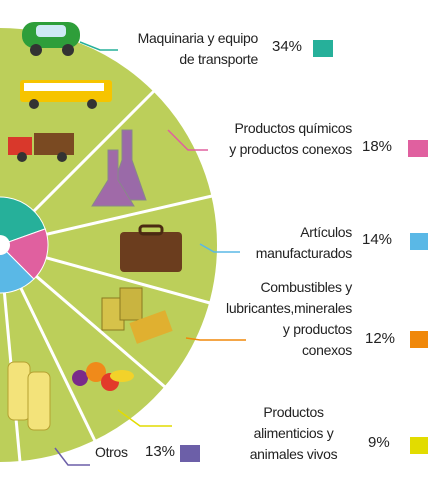  What do you see at coordinates (379, 442) in the screenshot?
I see `value-label: 9%` at bounding box center [379, 442].